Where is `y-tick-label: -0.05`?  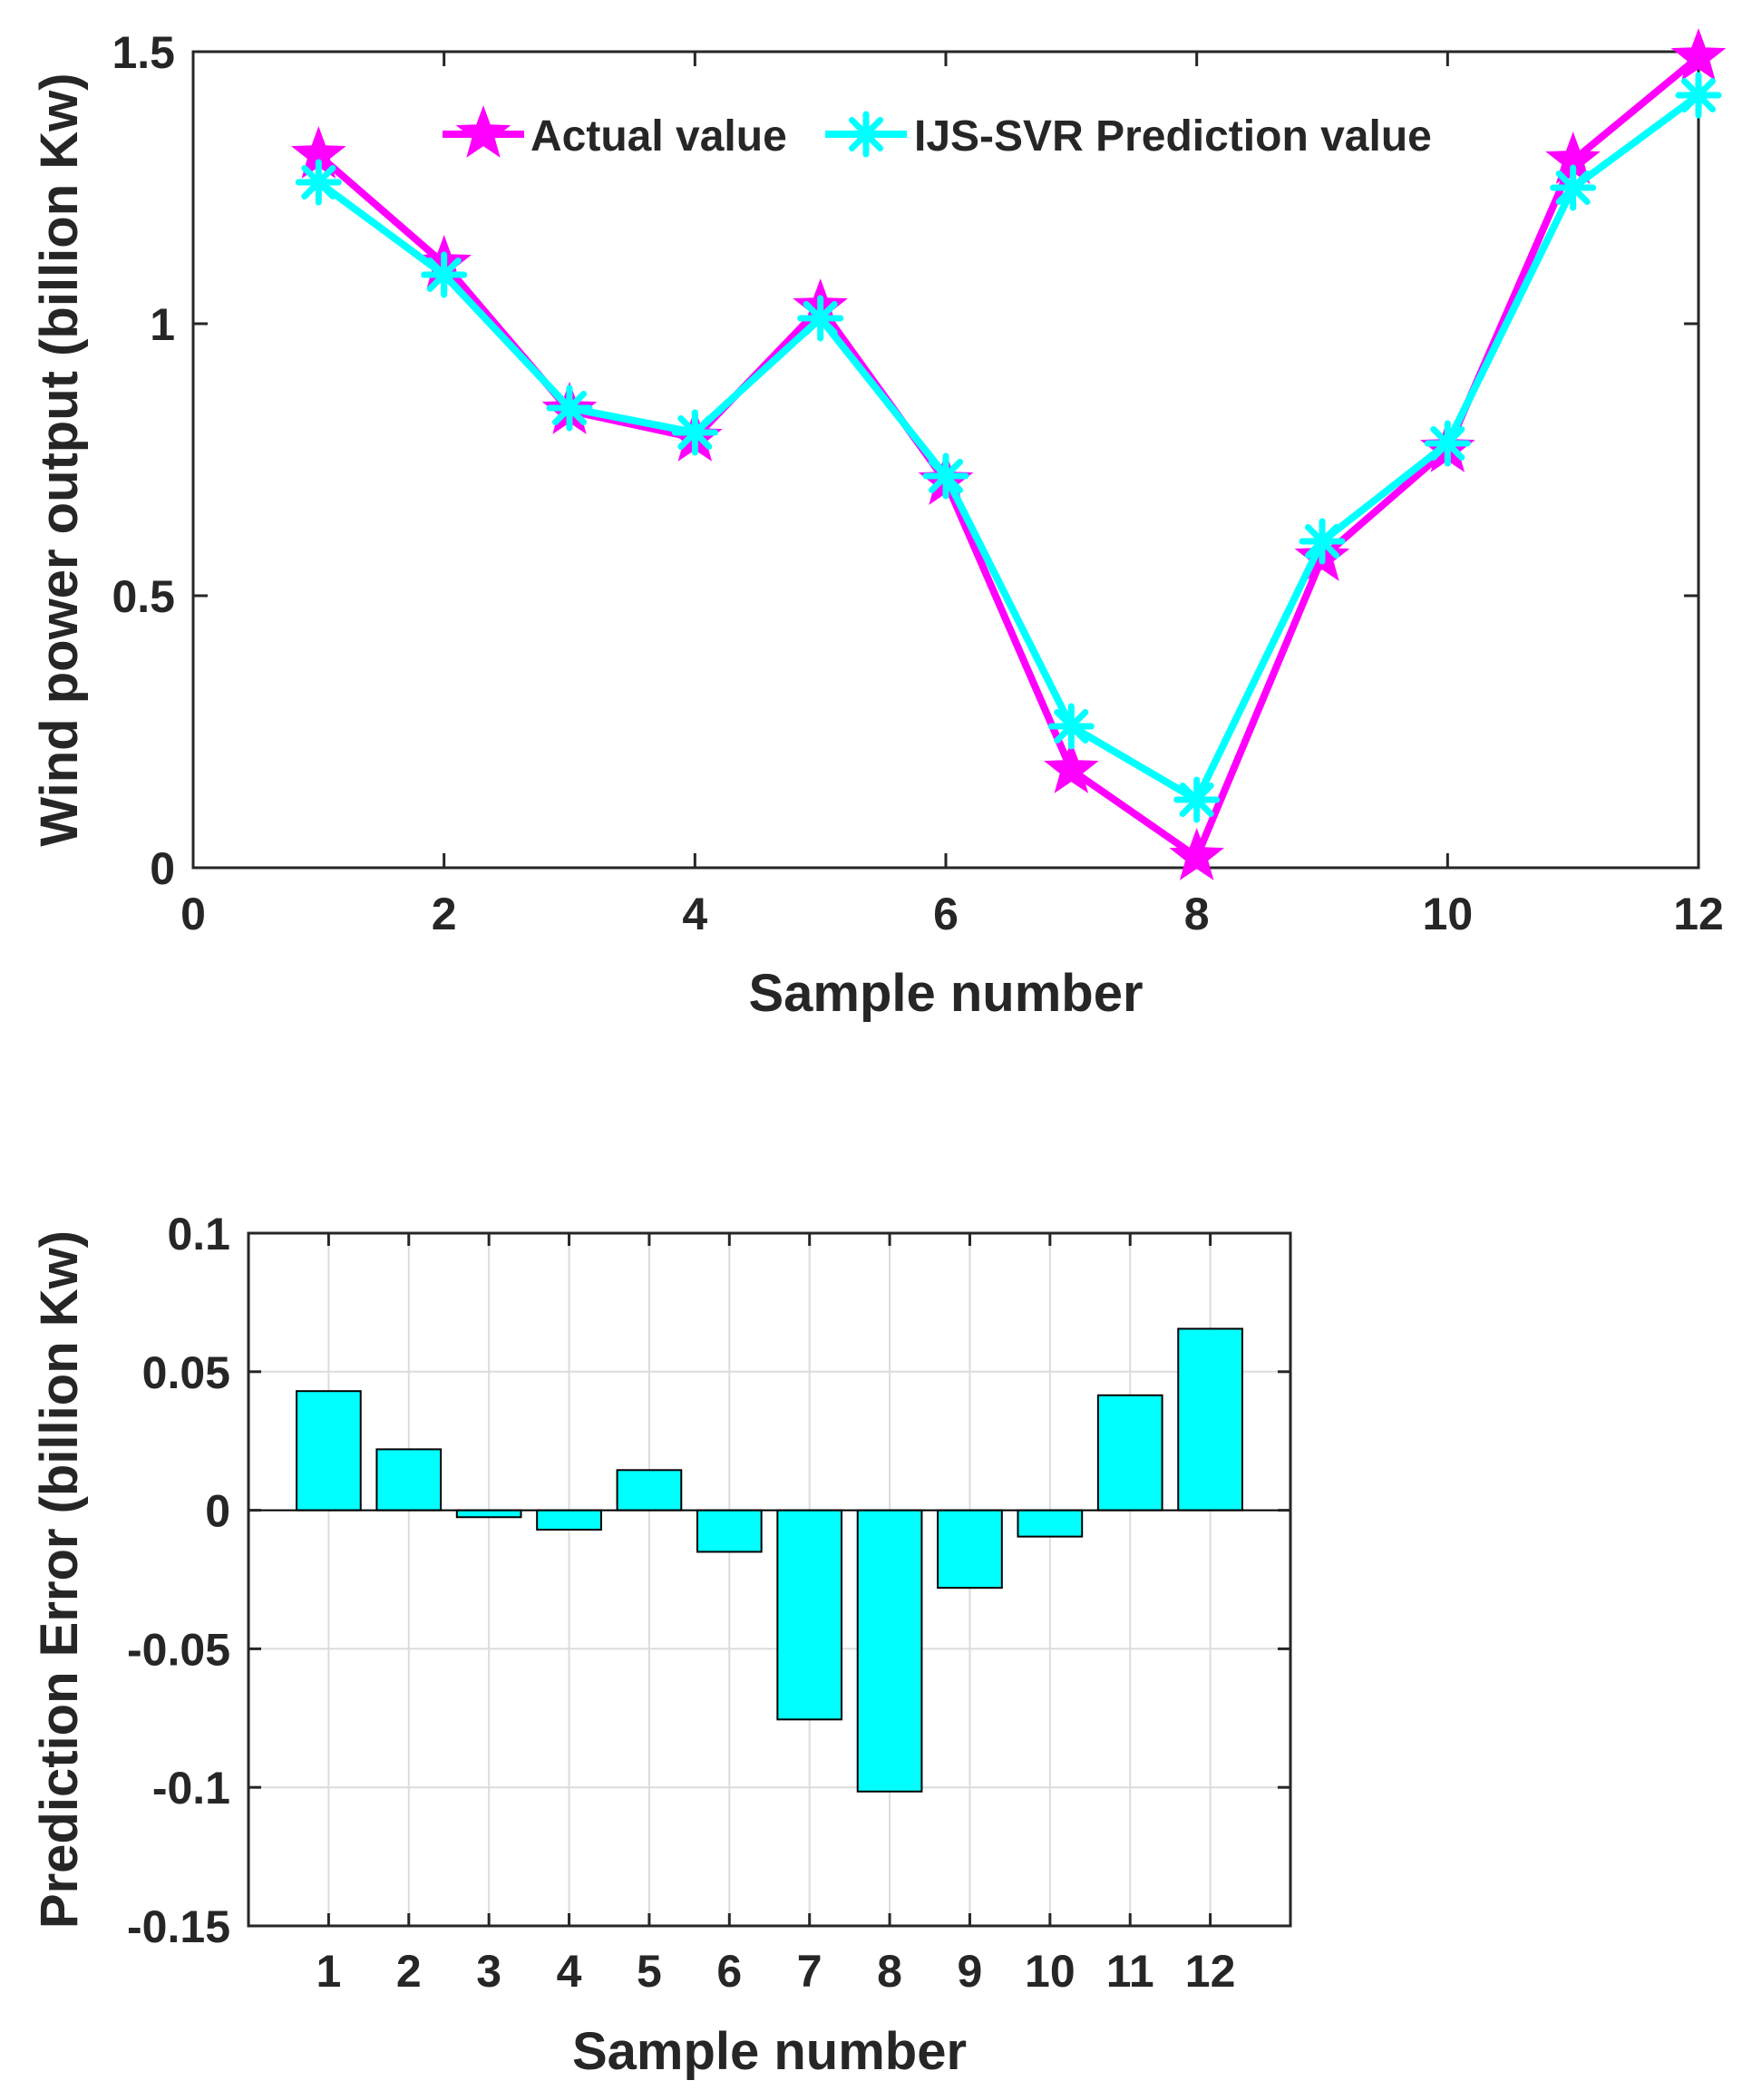 y-tick-label: -0.05 is located at coordinates (178, 1649).